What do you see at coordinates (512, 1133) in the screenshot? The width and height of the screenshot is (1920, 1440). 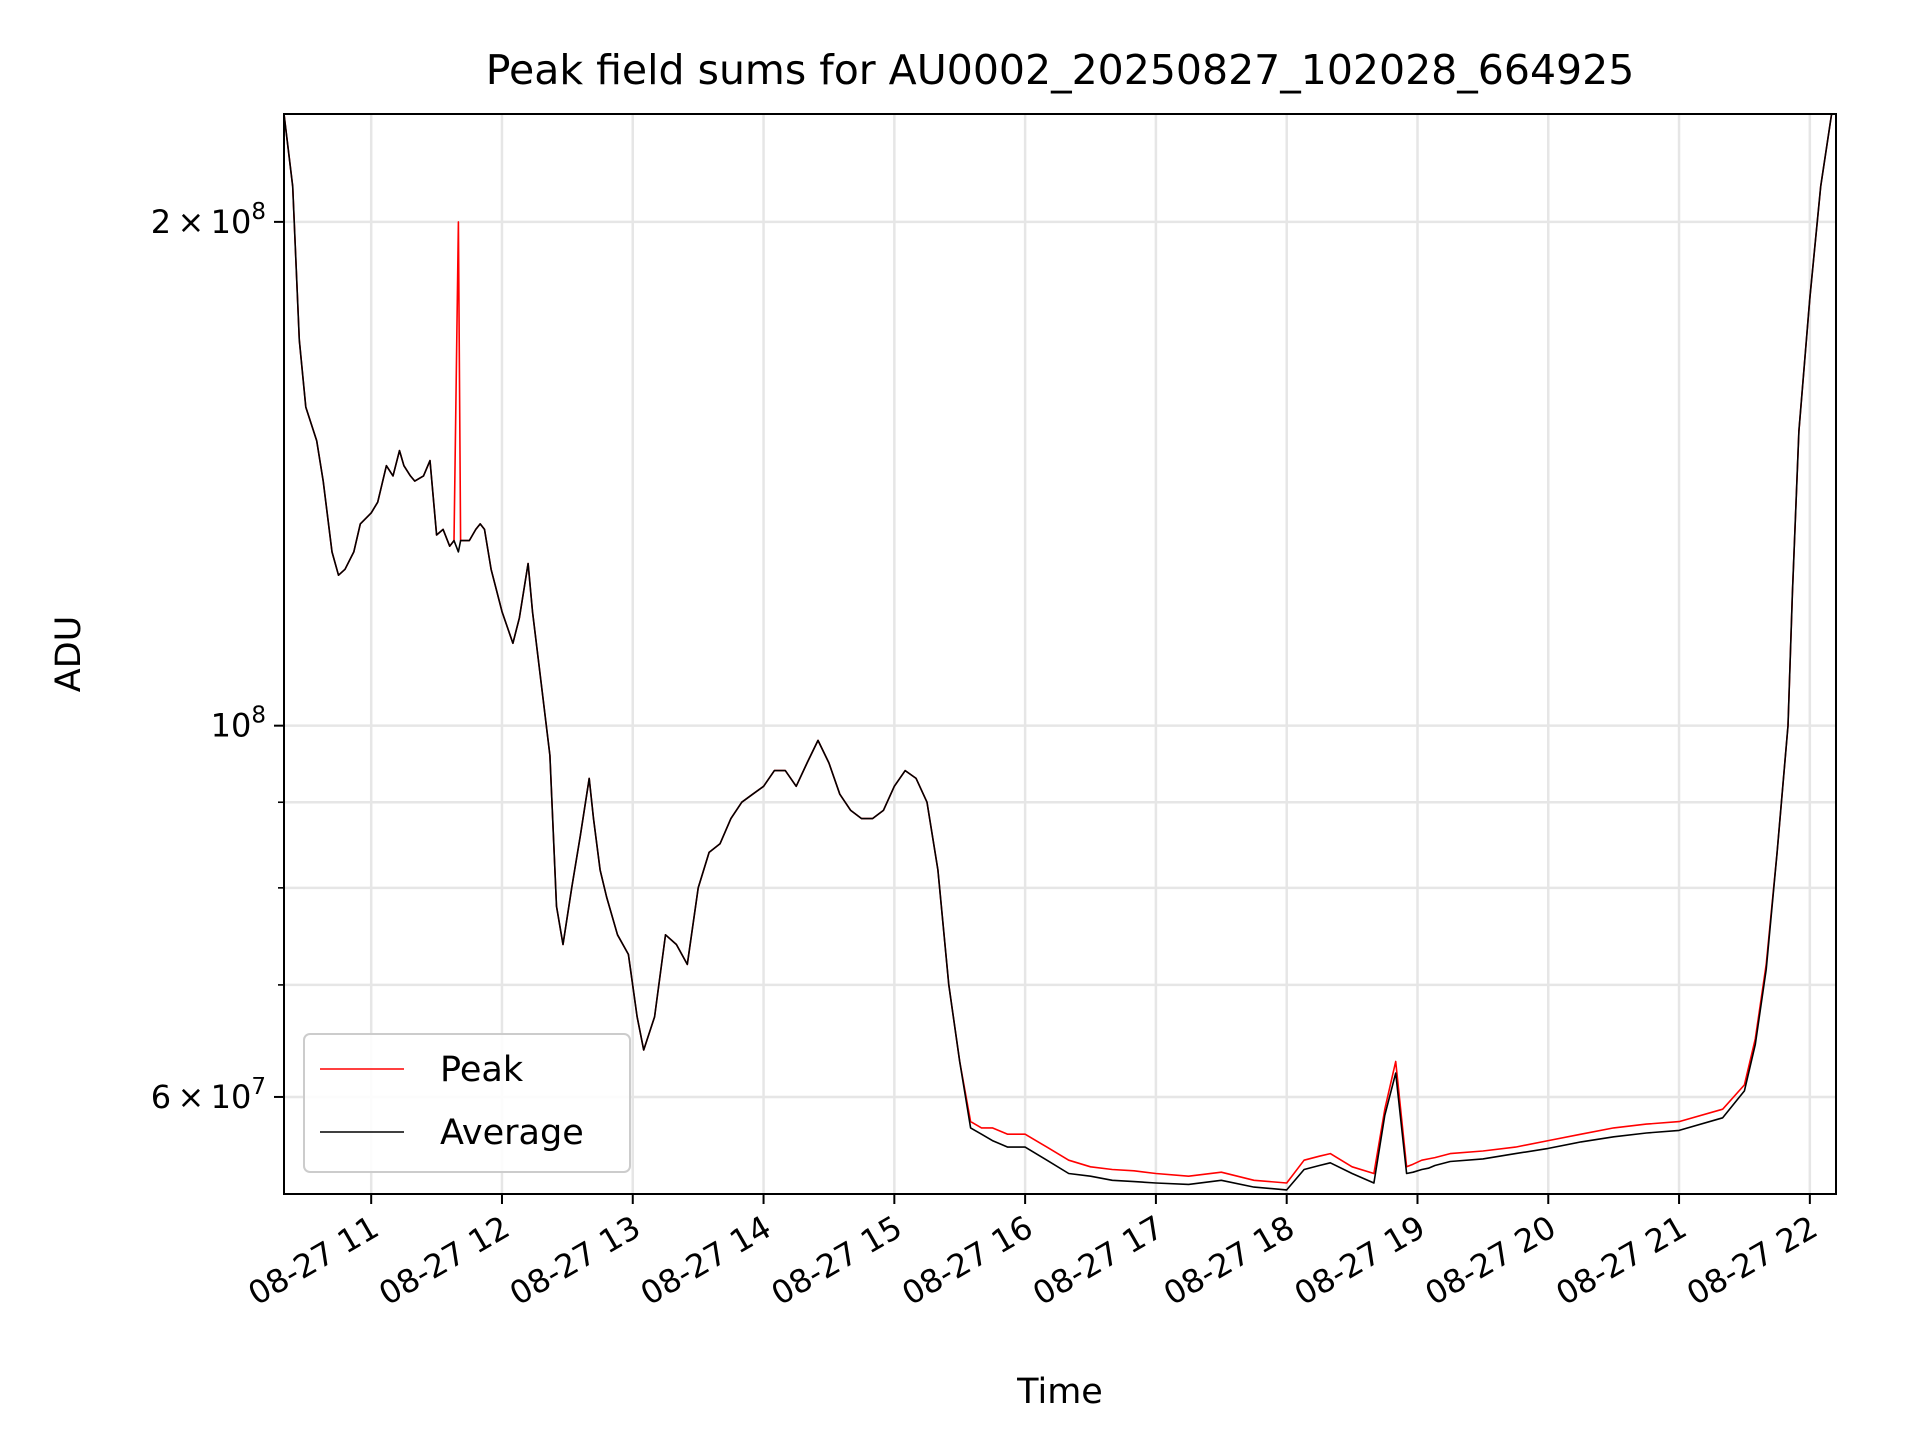 I see `legend-average-label: Average` at bounding box center [512, 1133].